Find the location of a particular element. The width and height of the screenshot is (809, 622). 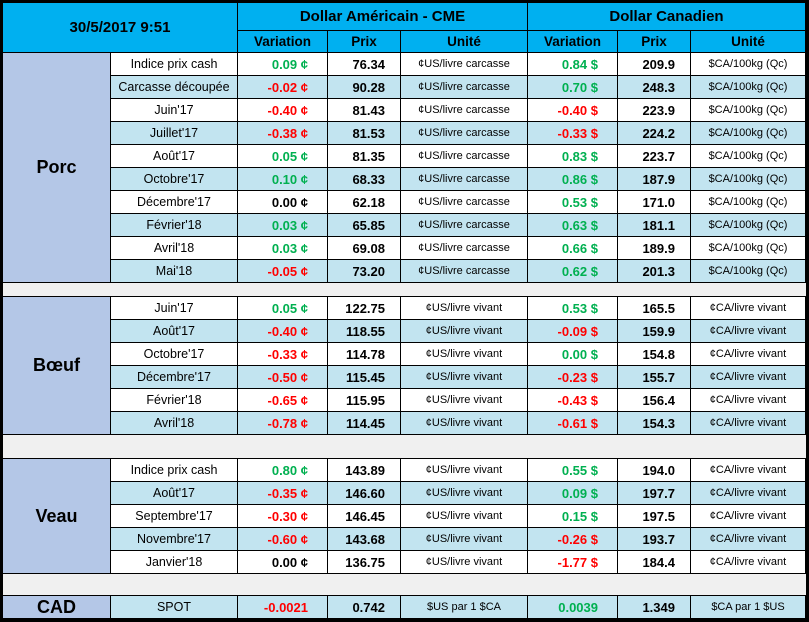

us-price: 73.20 is located at coordinates (364, 271).